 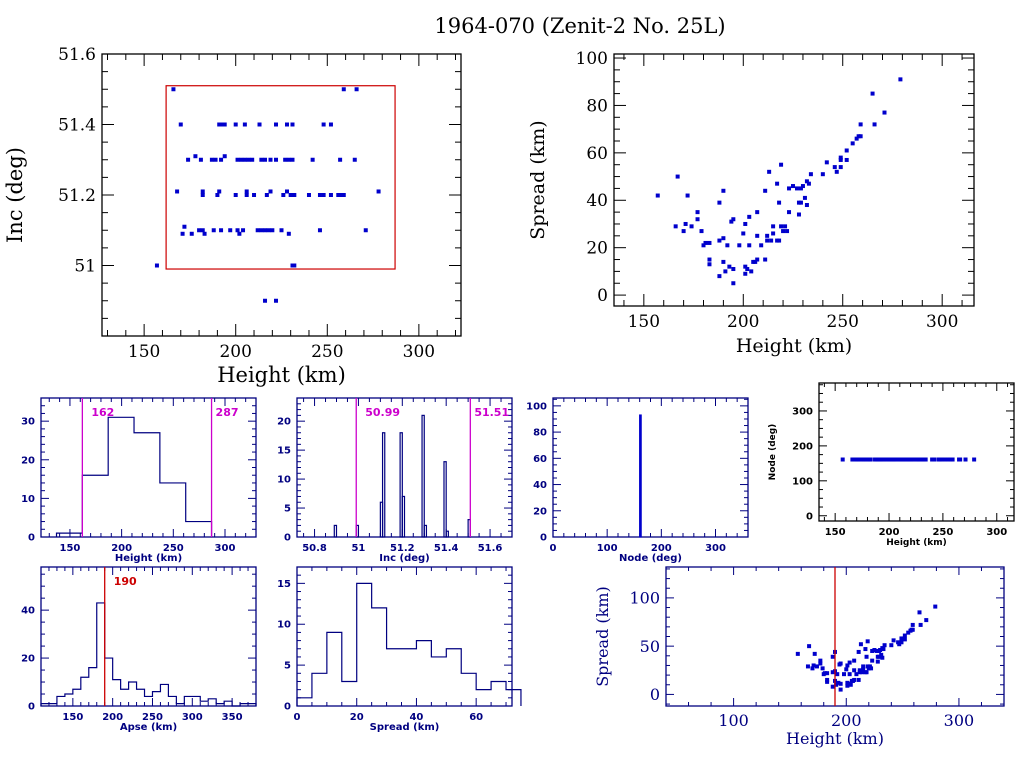 I want to click on x-axis-label: Height (km), so click(x=835, y=738).